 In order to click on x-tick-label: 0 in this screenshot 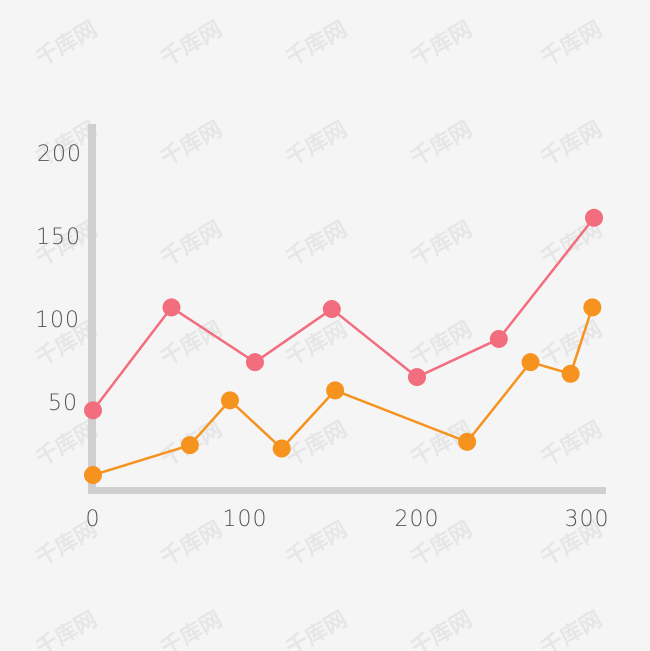, I will do `click(93, 519)`.